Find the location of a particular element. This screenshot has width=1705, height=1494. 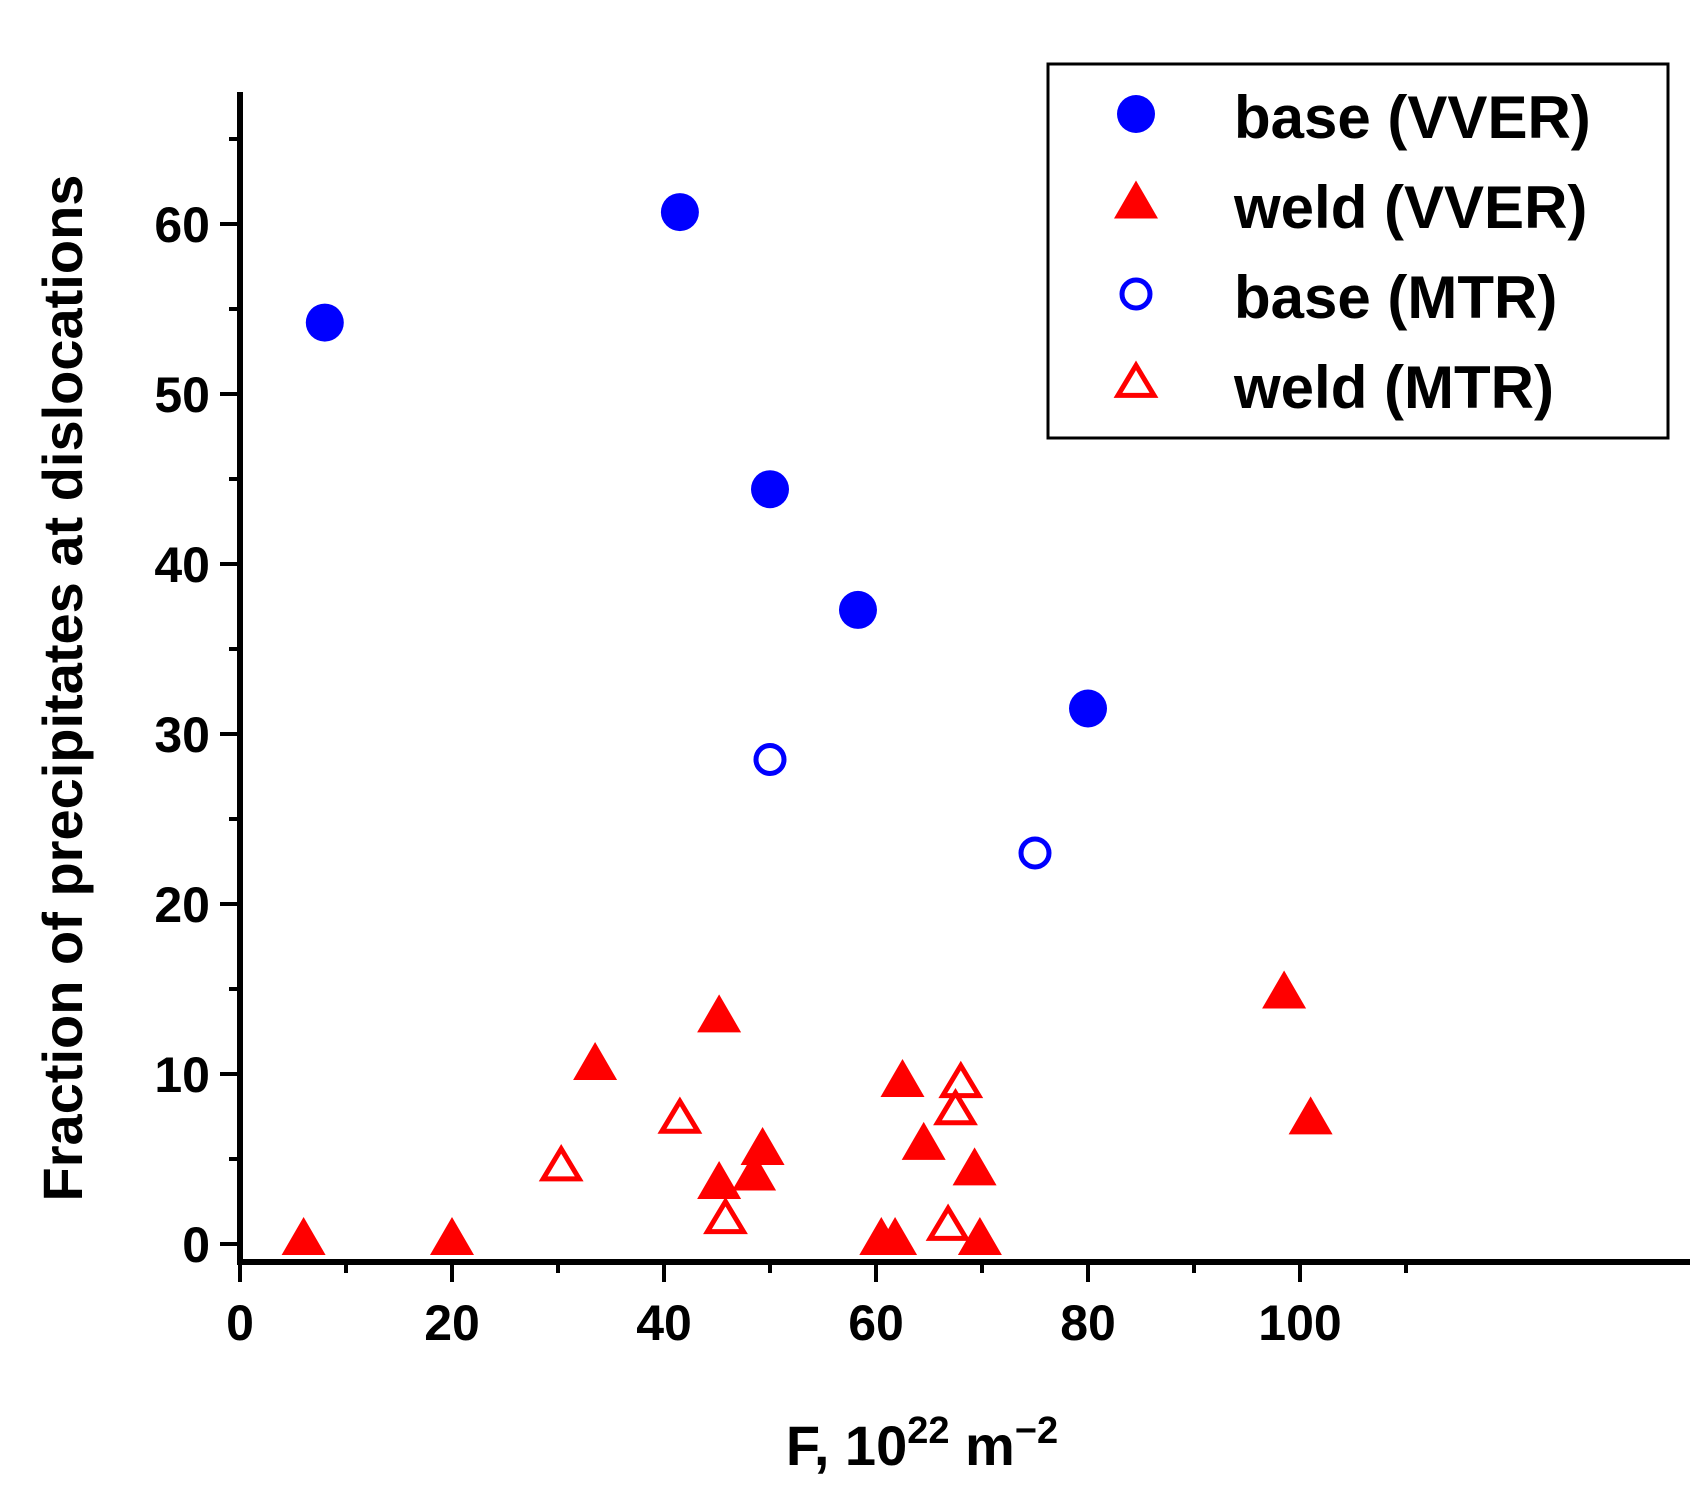

legend-marker-base-mtr is located at coordinates (1136, 294).